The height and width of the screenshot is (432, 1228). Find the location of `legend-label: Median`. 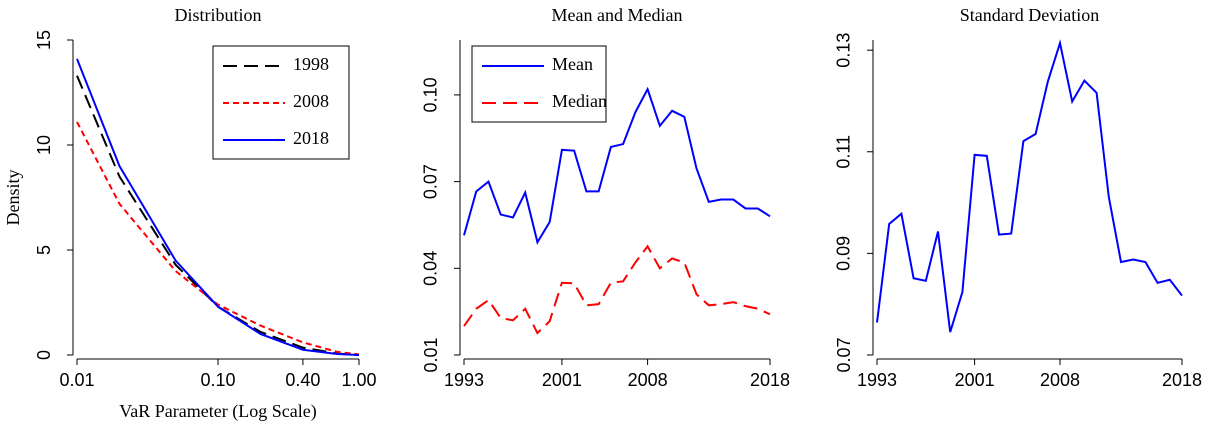

legend-label: Median is located at coordinates (579, 101).